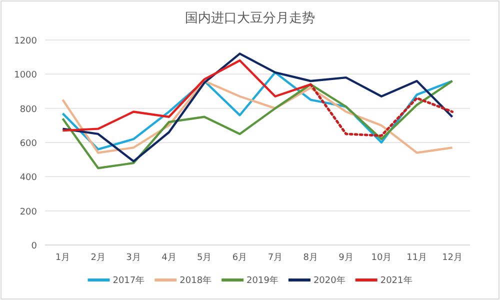 This screenshot has height=300, width=500. I want to click on x-tick-label: 11月, so click(417, 258).